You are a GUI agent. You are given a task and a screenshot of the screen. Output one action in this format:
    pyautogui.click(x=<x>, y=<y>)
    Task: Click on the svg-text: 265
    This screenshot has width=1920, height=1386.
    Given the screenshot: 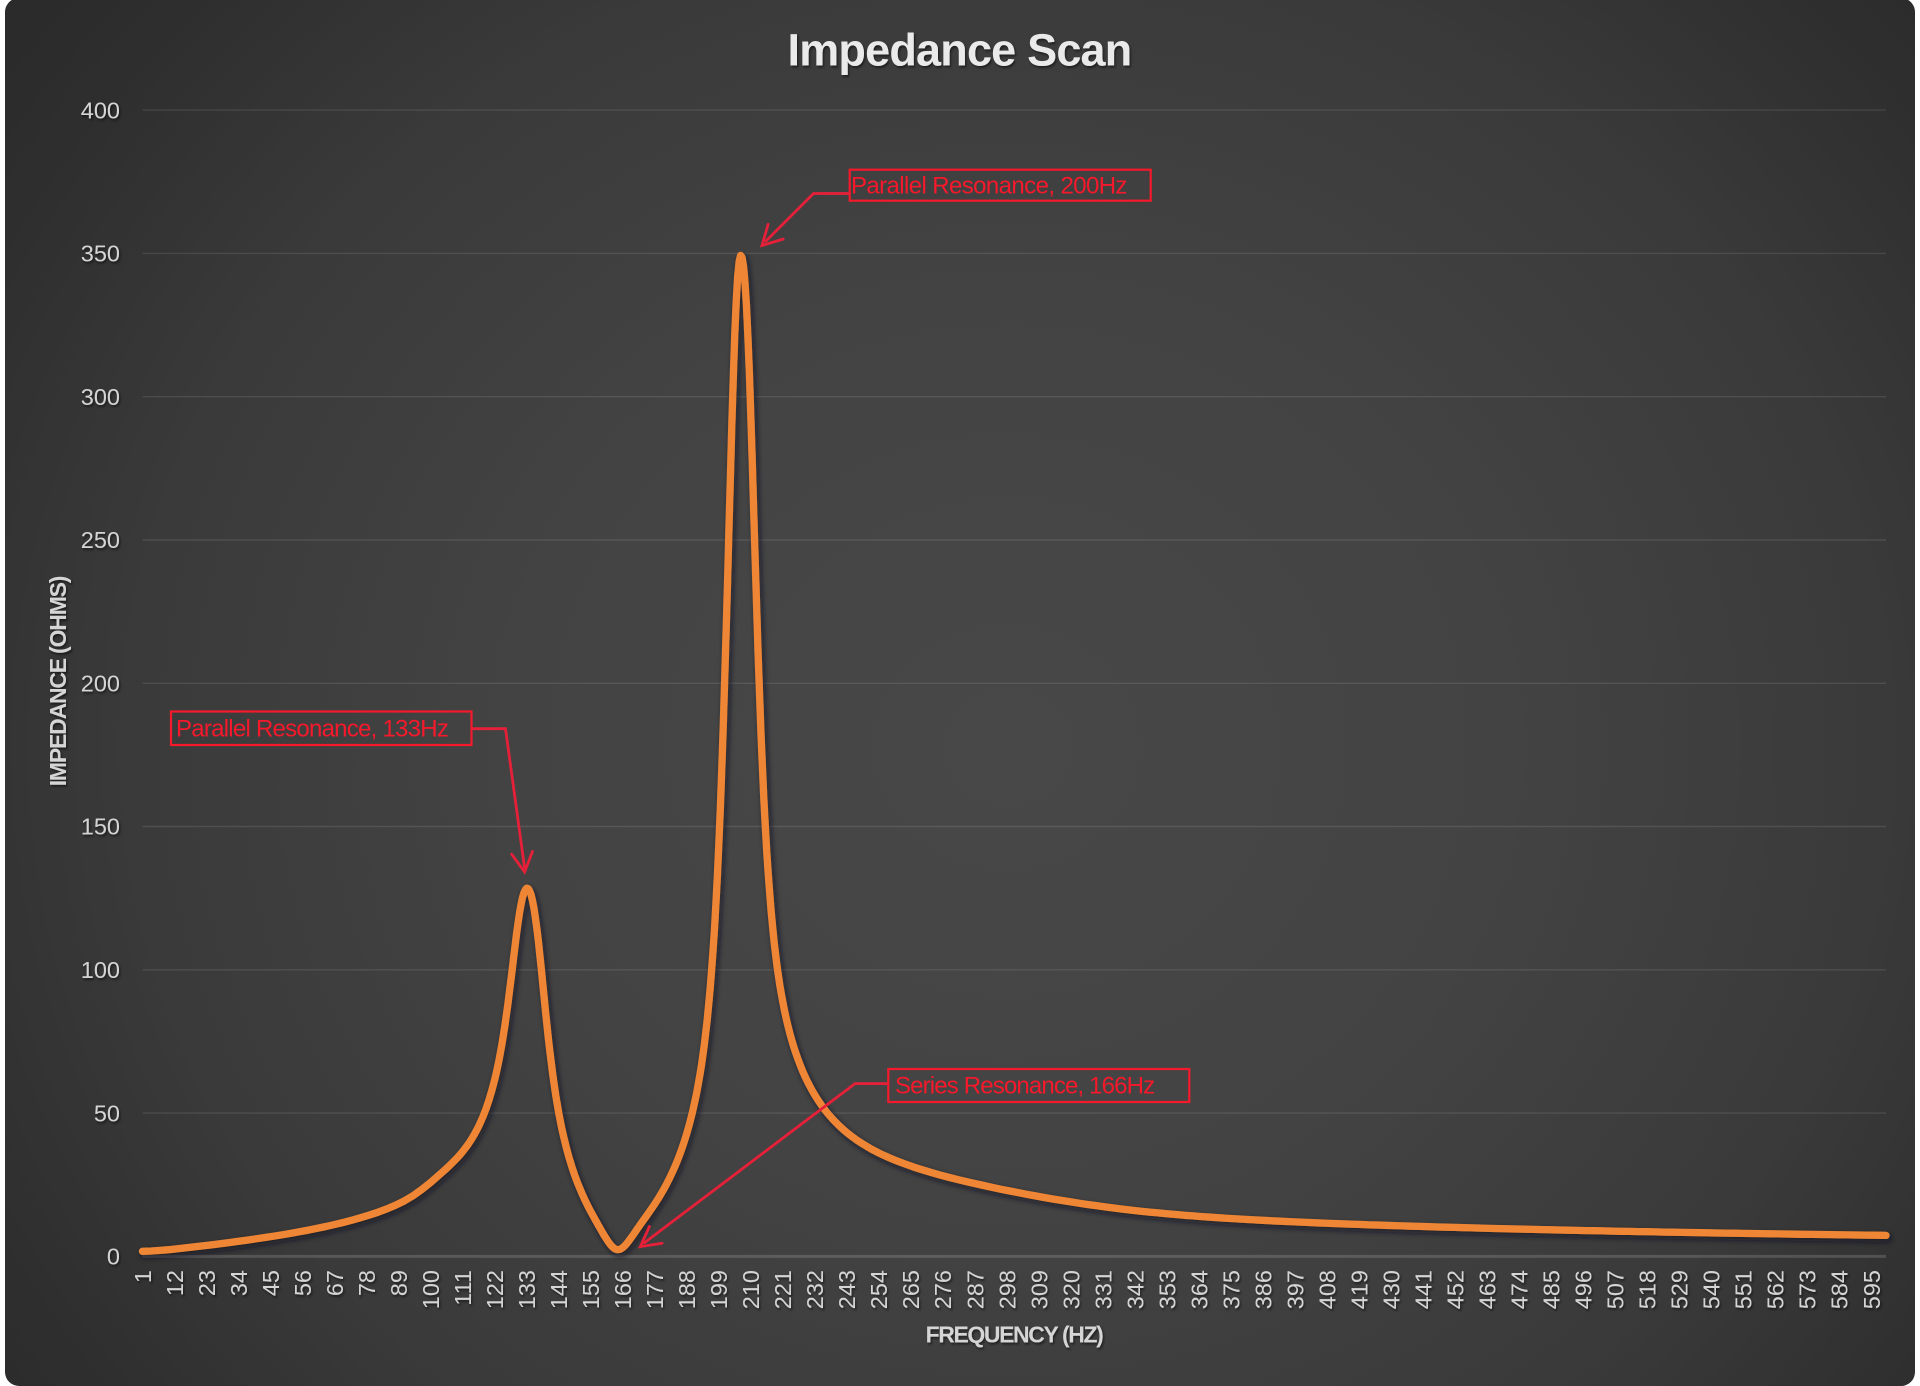 What is the action you would take?
    pyautogui.click(x=911, y=1289)
    